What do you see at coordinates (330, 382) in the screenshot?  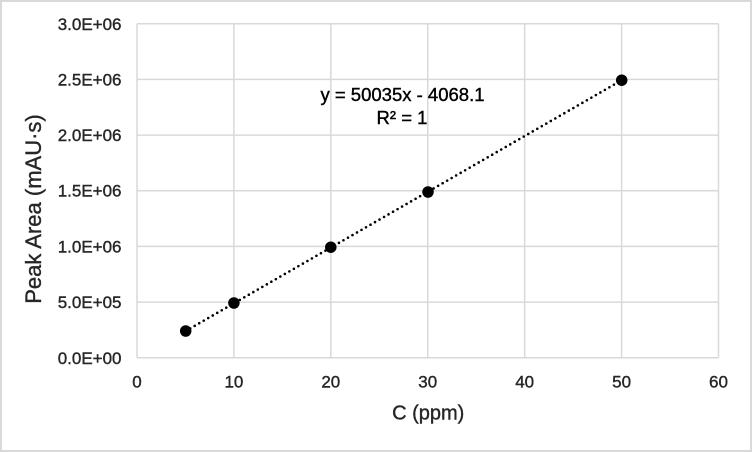 I see `svg-text: 20` at bounding box center [330, 382].